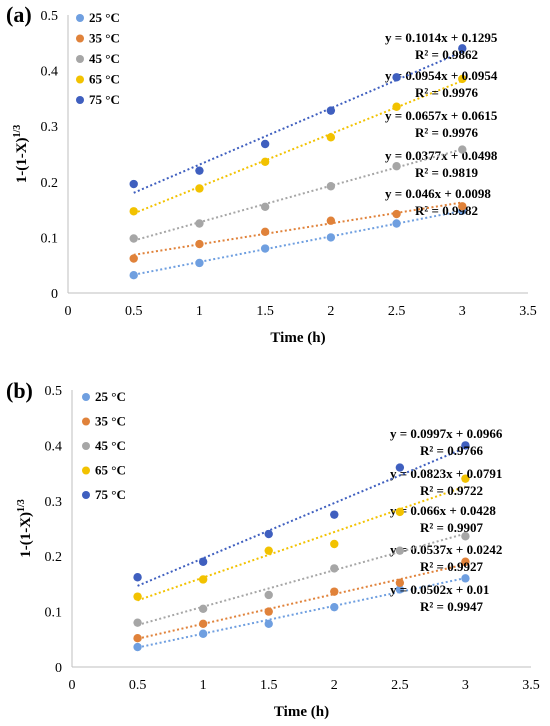 The image size is (550, 726). I want to click on series-75c: y = 0.0997x + 0.0966 R² = 0.9766, so click(318, 506).